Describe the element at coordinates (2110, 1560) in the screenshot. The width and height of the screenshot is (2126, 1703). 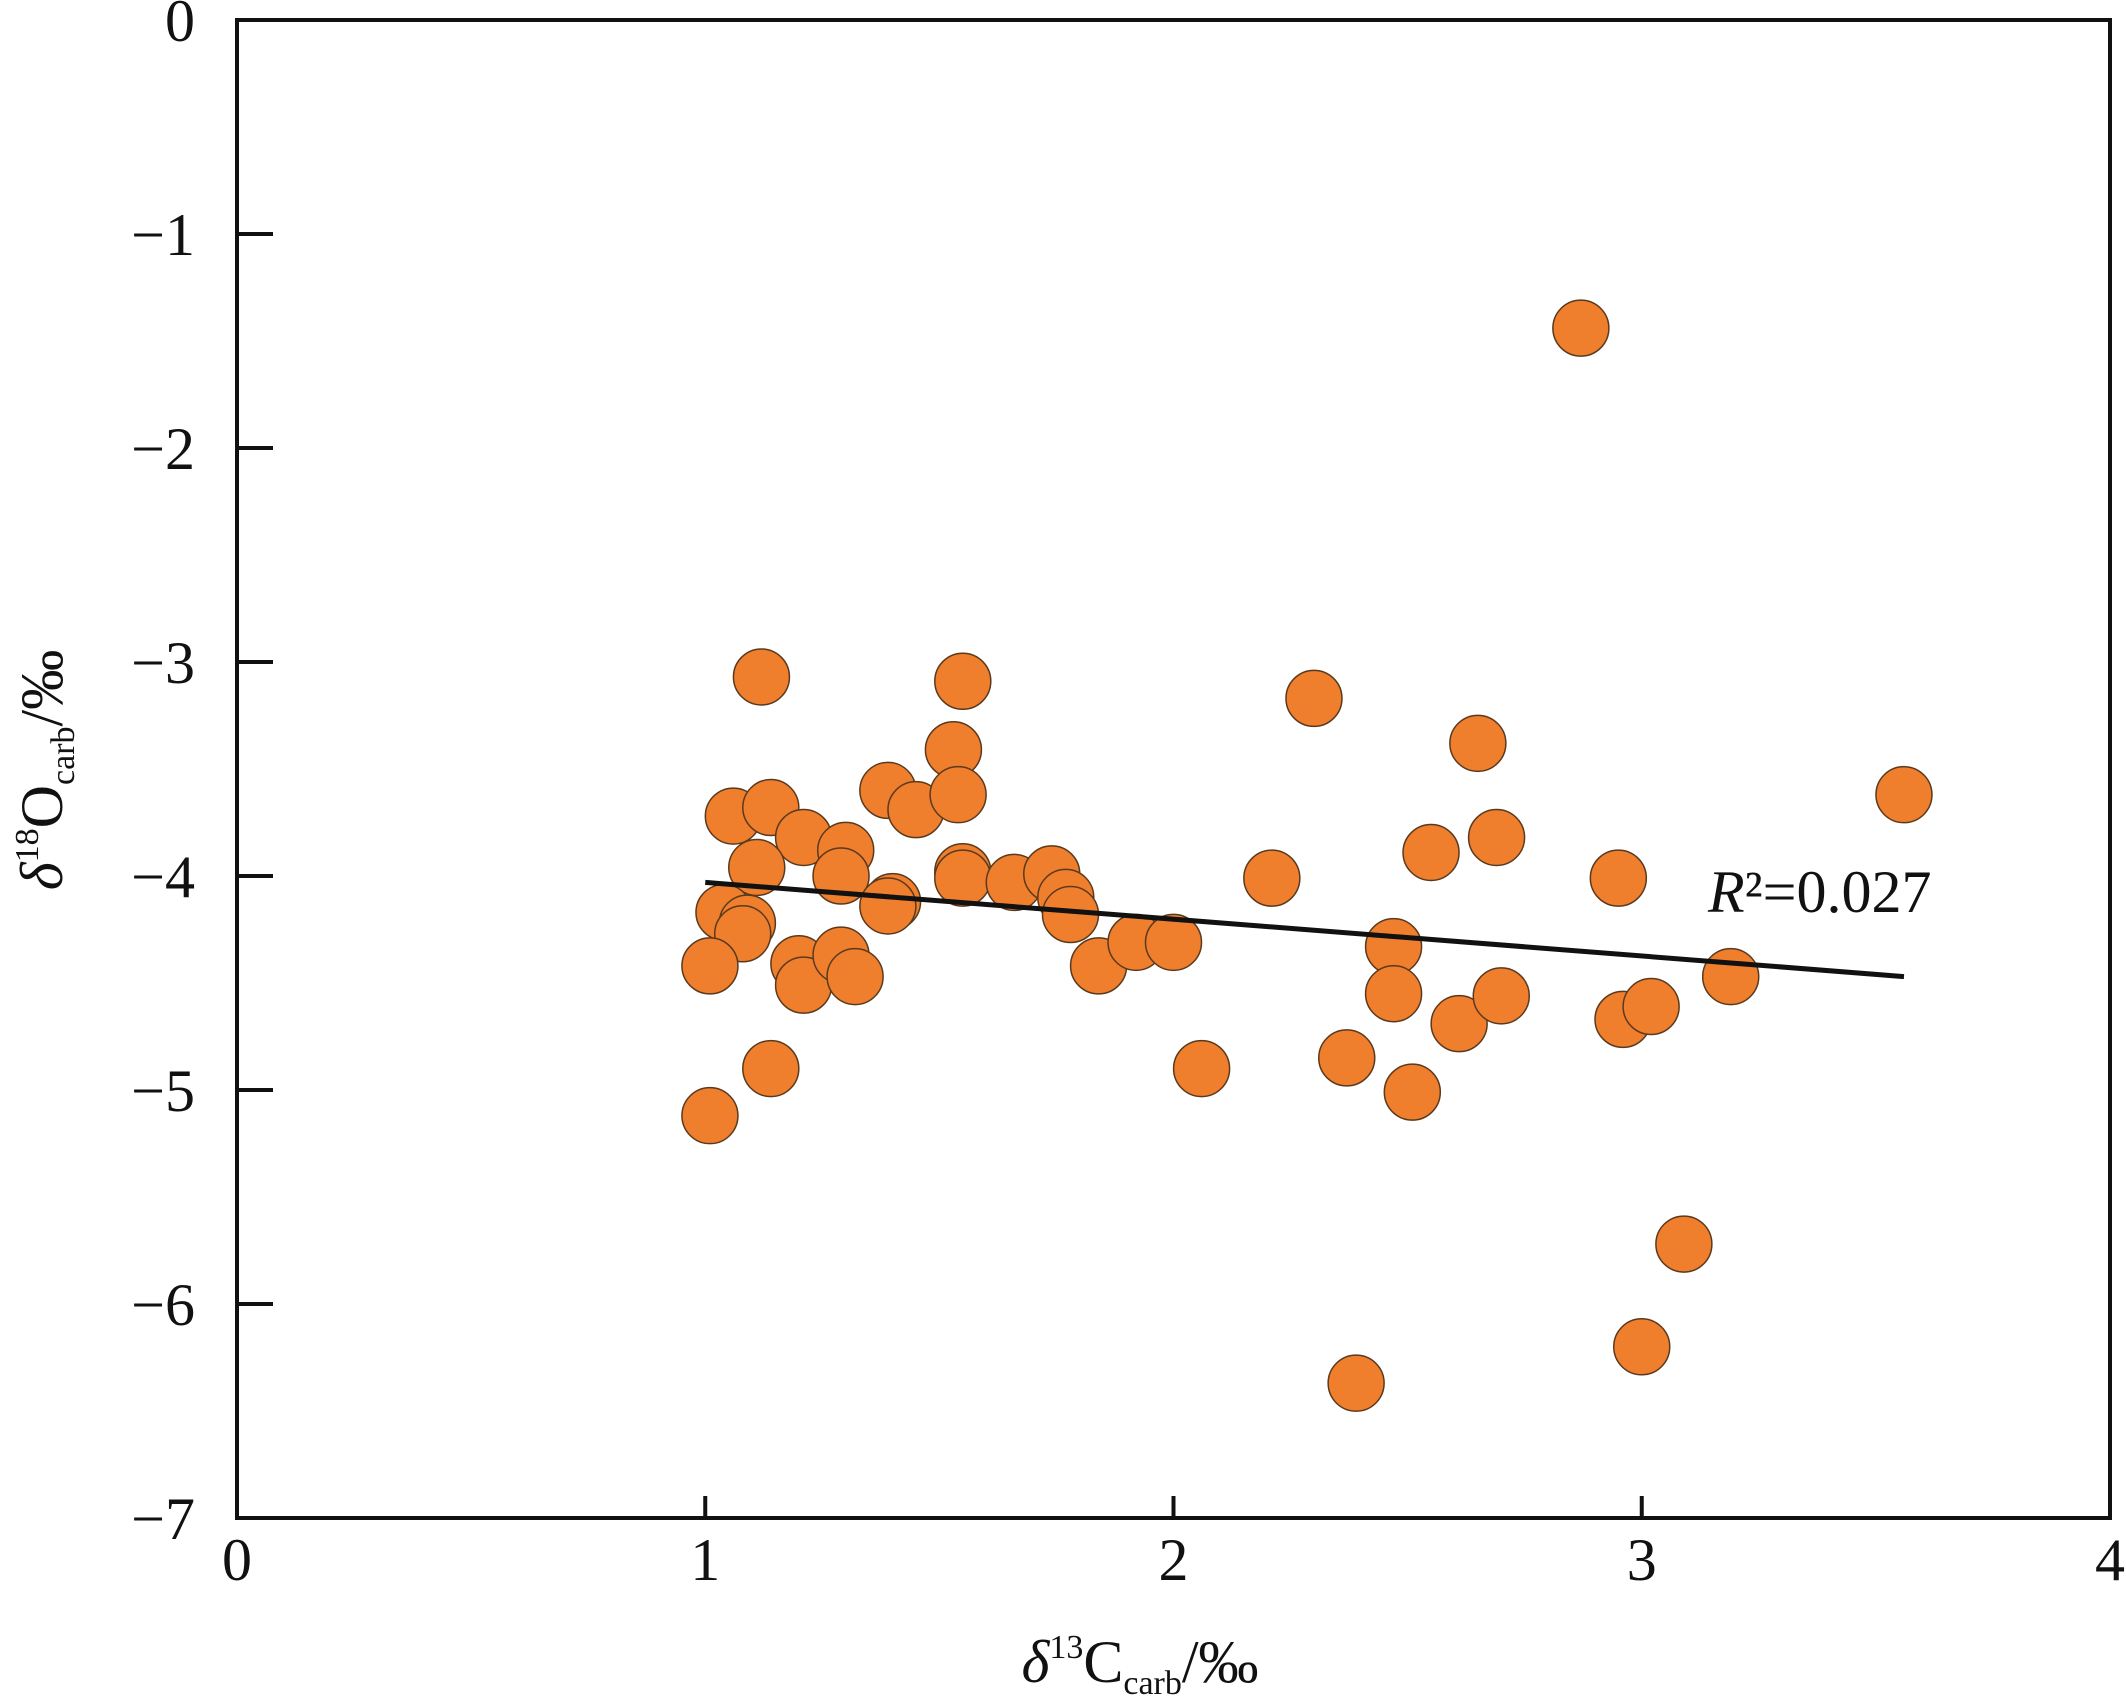
I see `x-tick-label-4: 4` at that location.